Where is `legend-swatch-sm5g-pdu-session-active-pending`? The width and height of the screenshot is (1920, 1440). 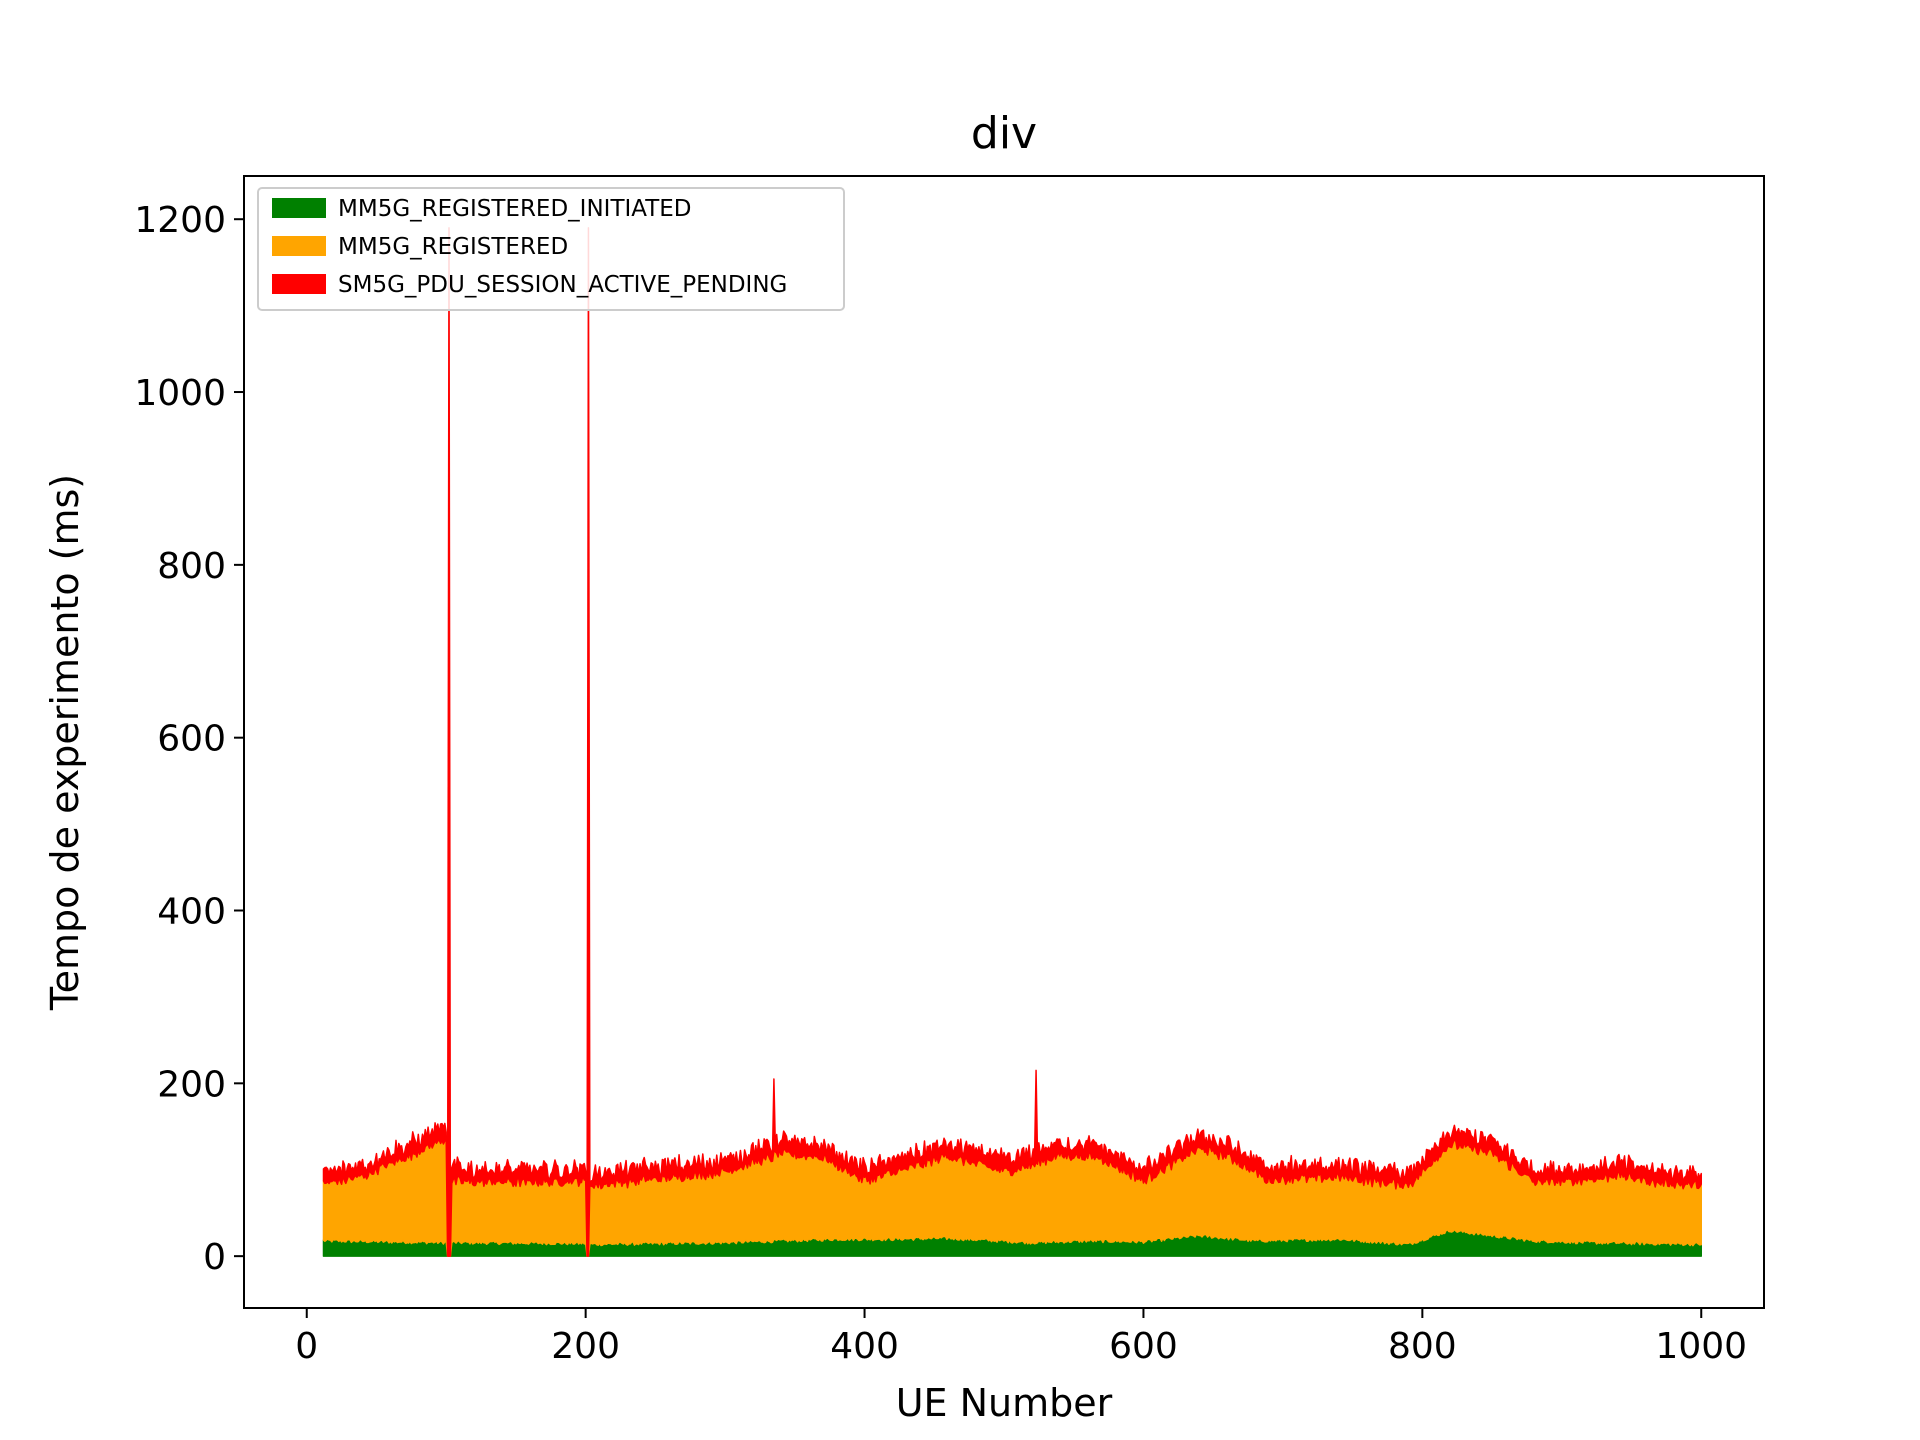
legend-swatch-sm5g-pdu-session-active-pending is located at coordinates (299, 284).